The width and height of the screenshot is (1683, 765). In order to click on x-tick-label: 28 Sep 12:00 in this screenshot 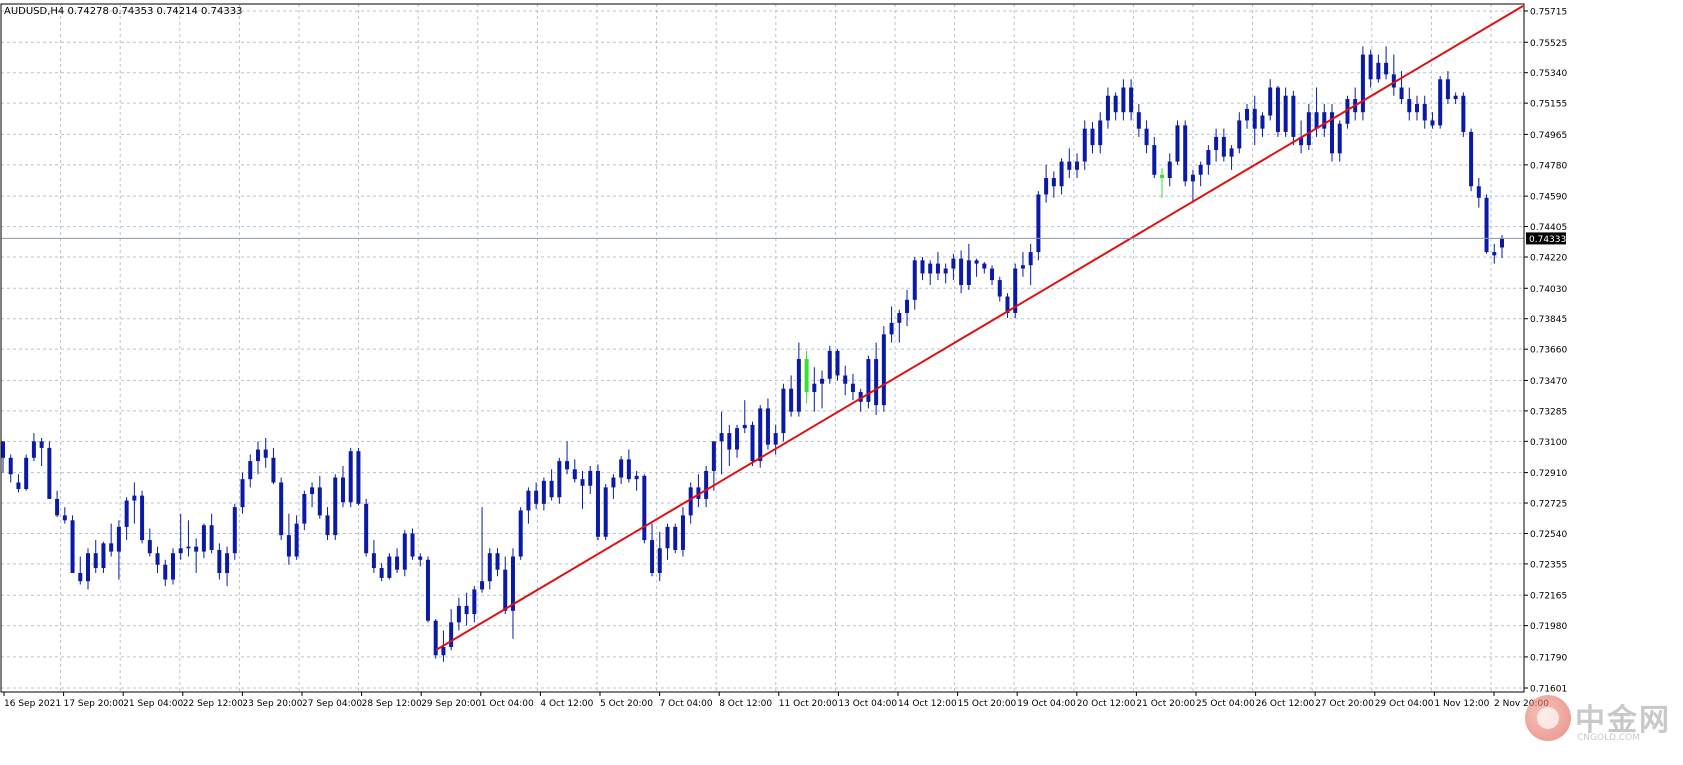, I will do `click(392, 704)`.